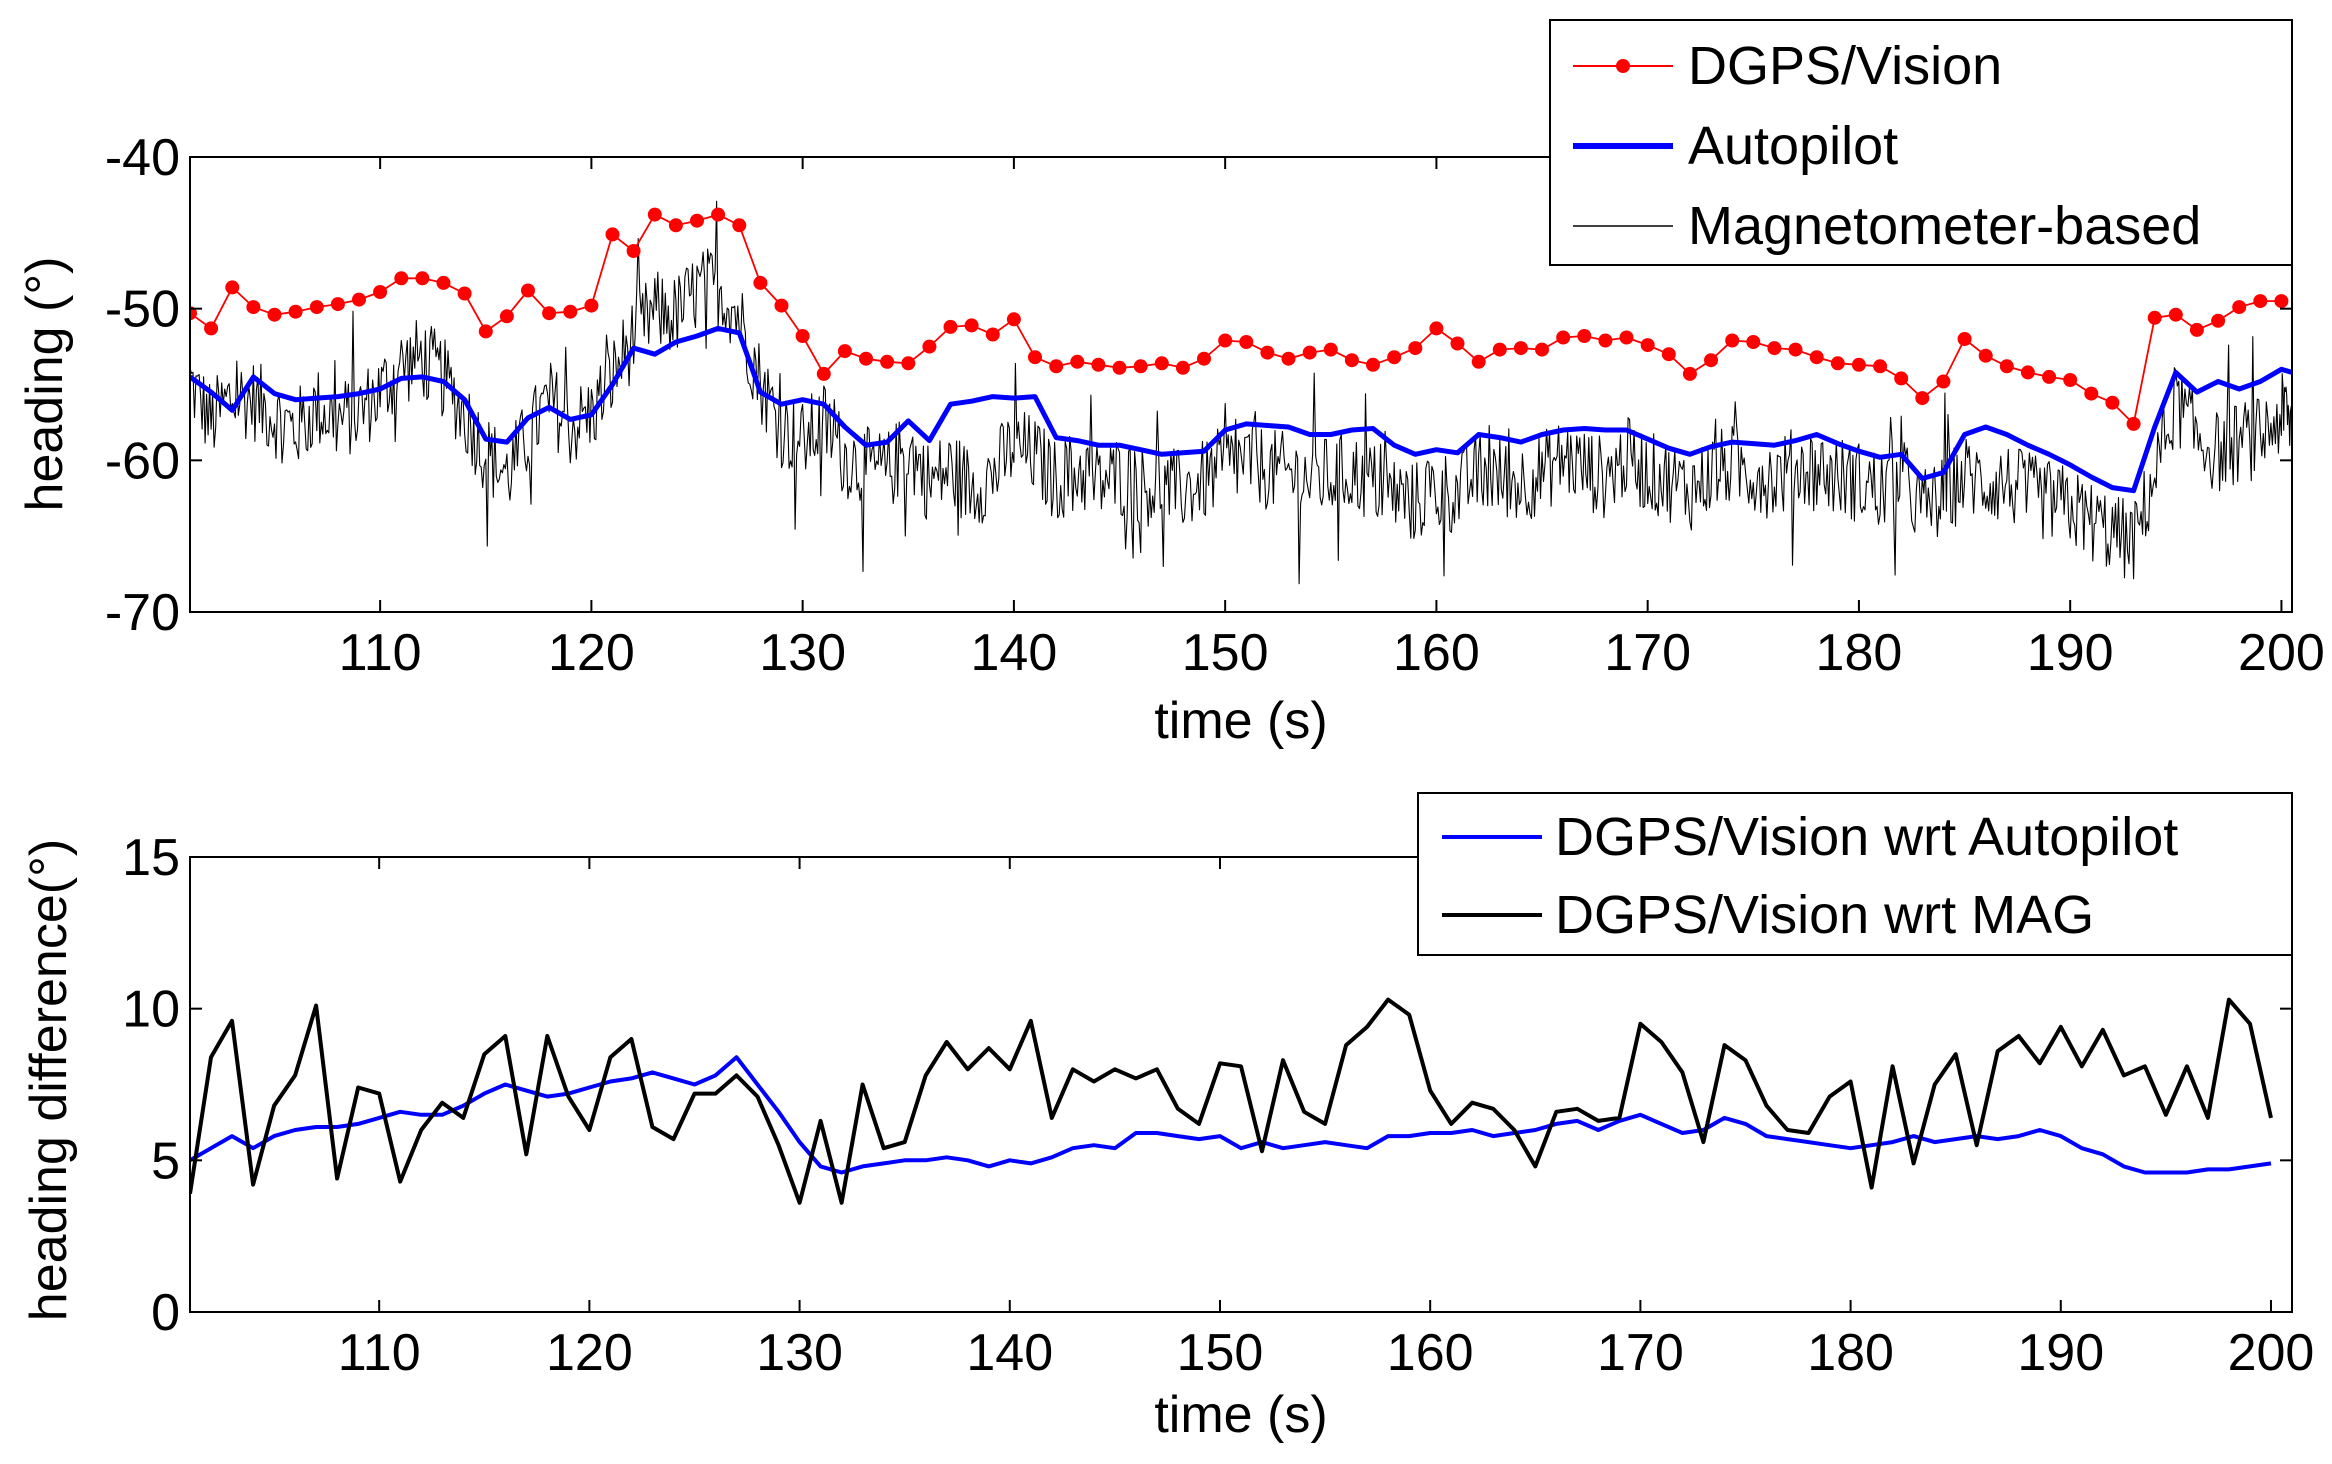 The height and width of the screenshot is (1464, 2332). I want to click on difference-x-axis-label: time (s), so click(1240, 1415).